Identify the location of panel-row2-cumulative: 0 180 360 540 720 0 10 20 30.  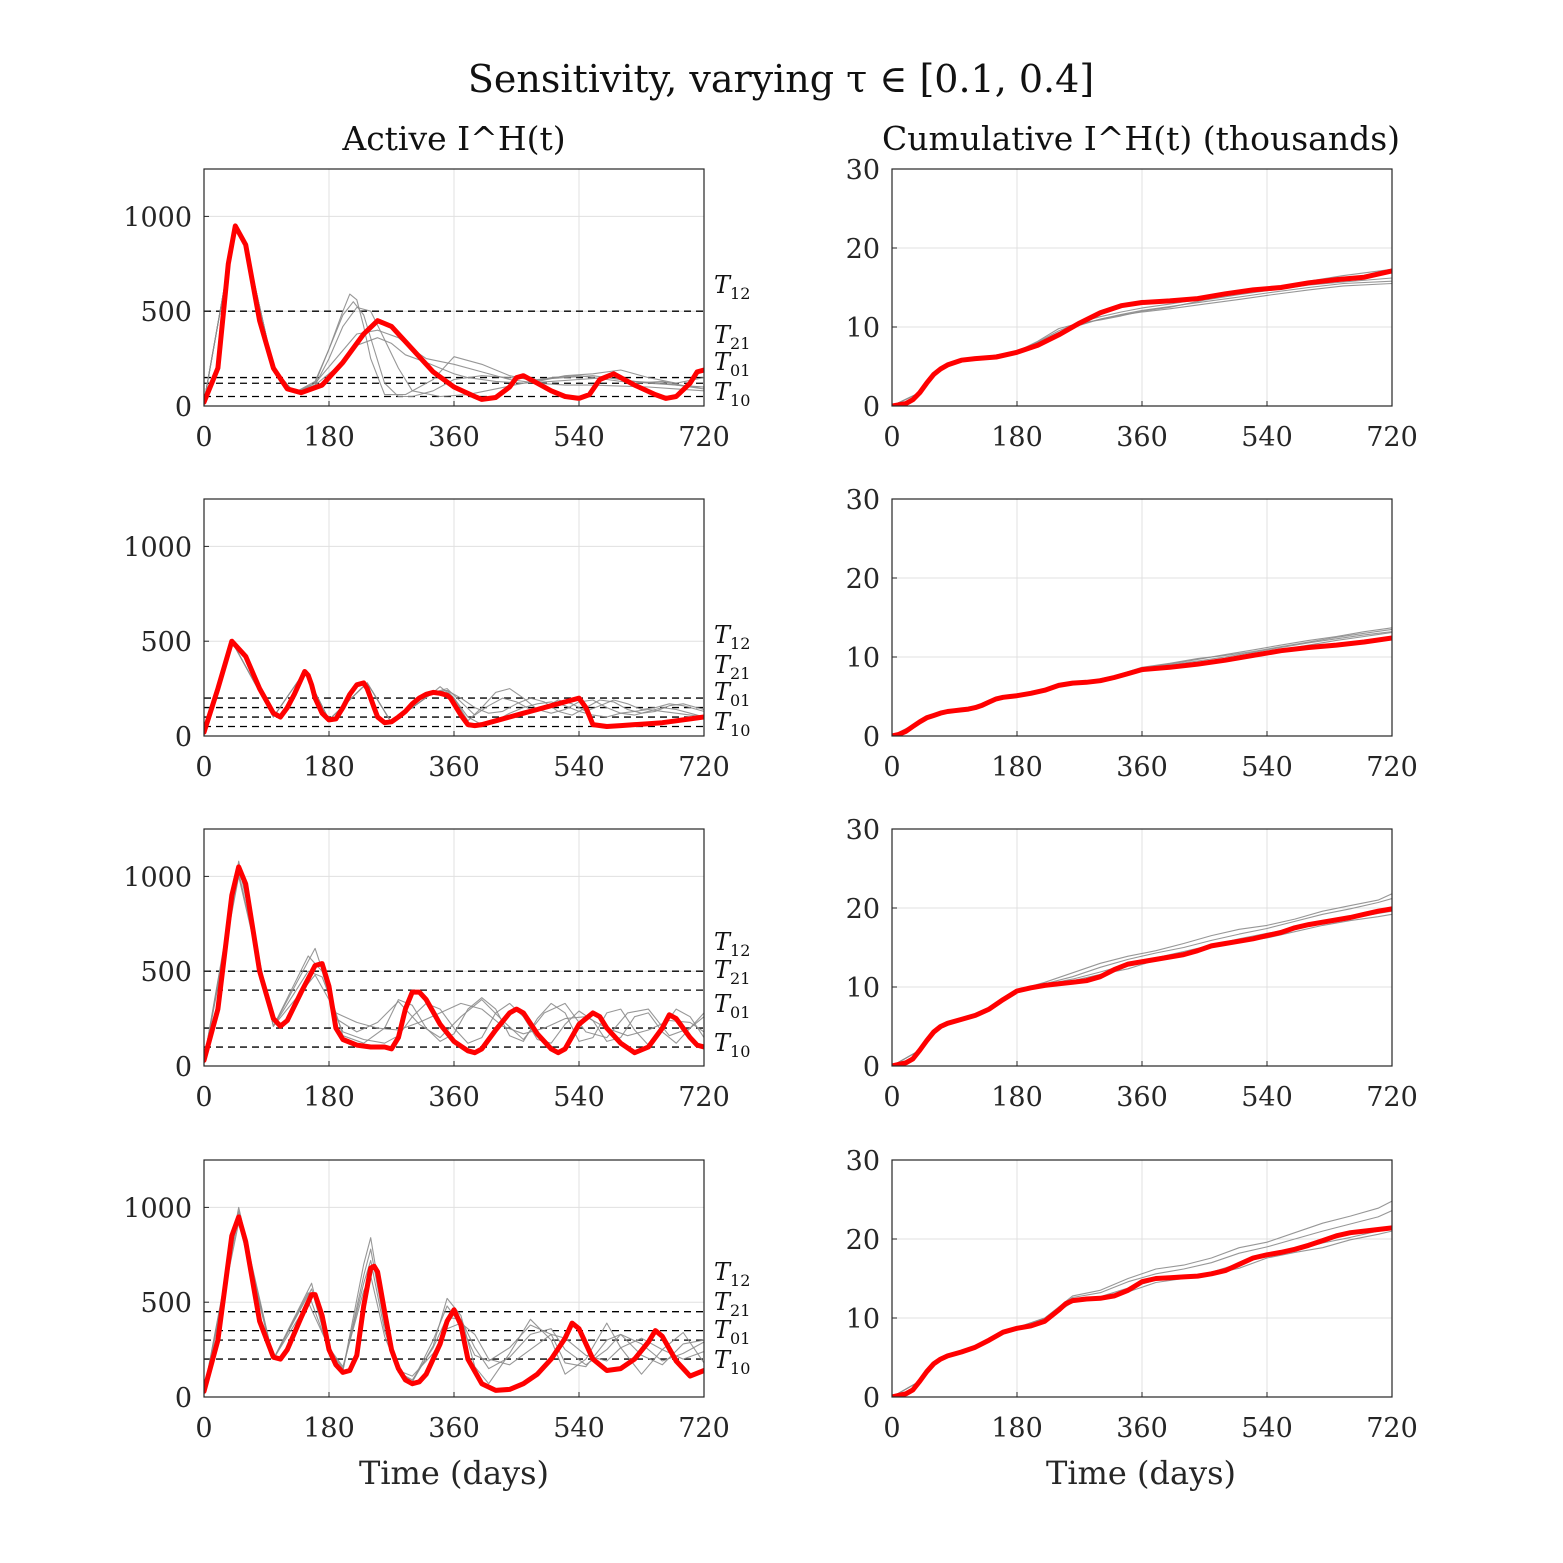
(1132, 634).